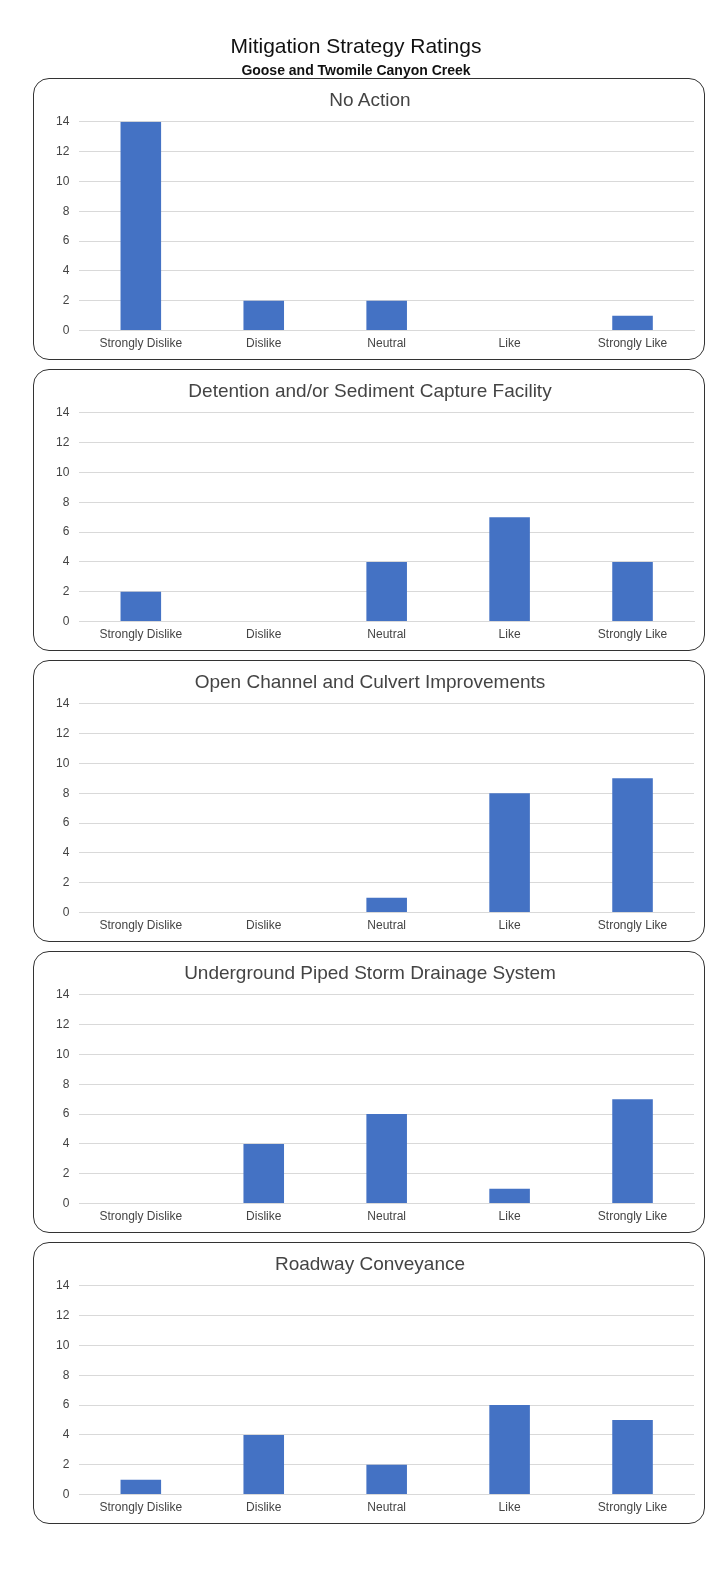  Describe the element at coordinates (356, 46) in the screenshot. I see `text: Mitigation Strategy Ratings` at that location.